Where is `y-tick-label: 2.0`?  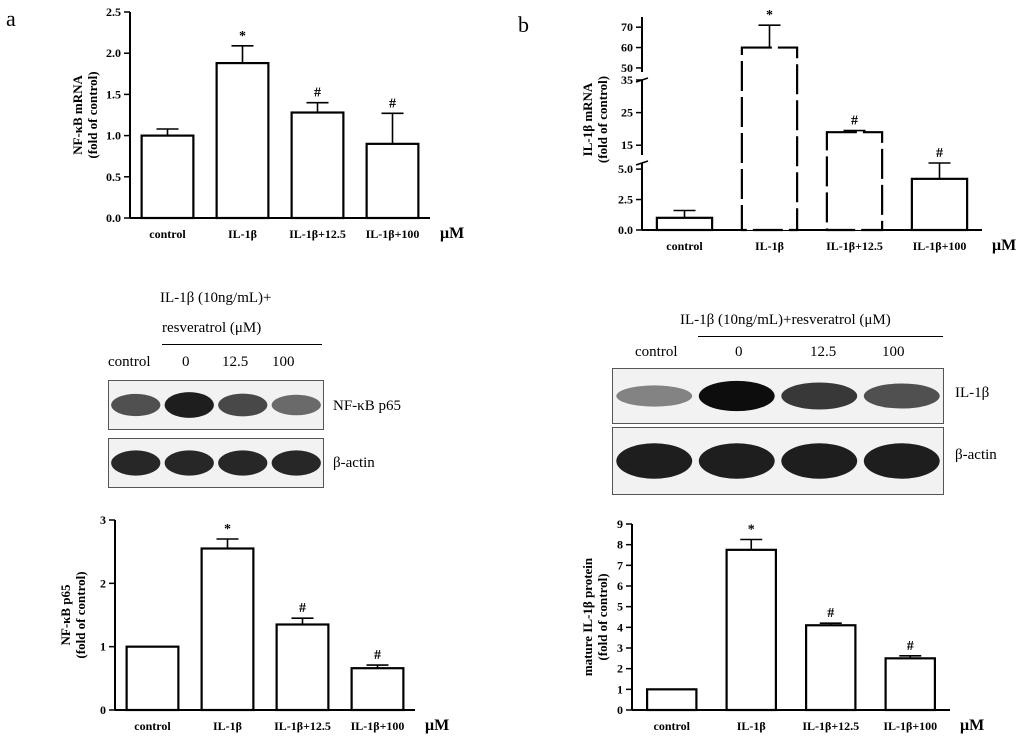 y-tick-label: 2.0 is located at coordinates (113, 53).